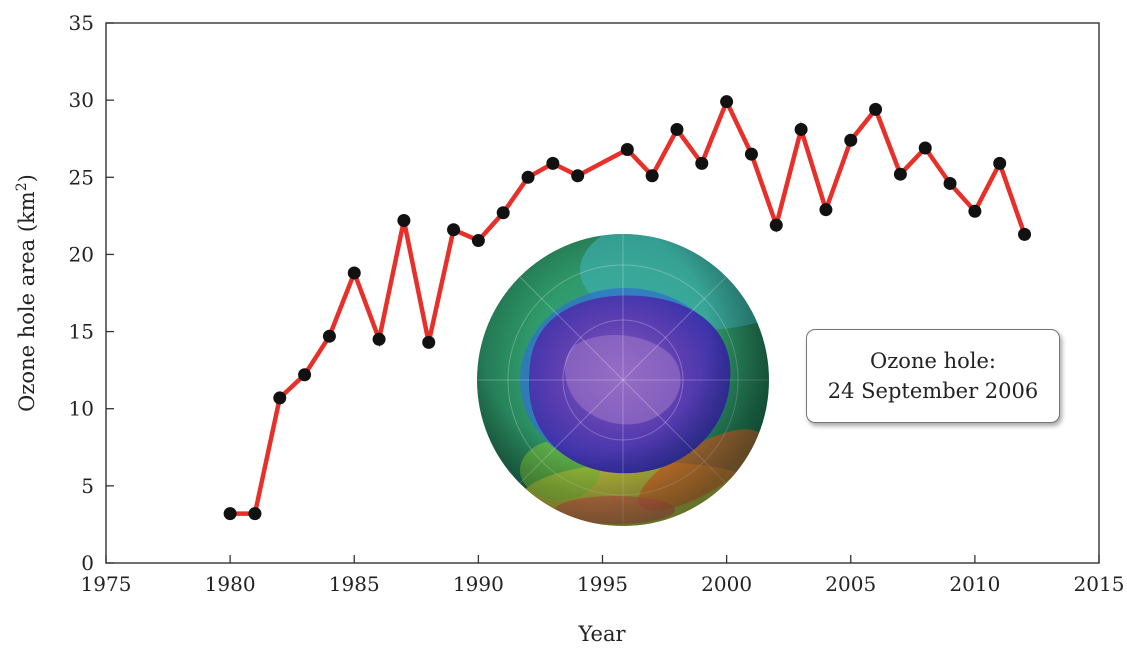  I want to click on x-tick-label: 2005, so click(850, 584).